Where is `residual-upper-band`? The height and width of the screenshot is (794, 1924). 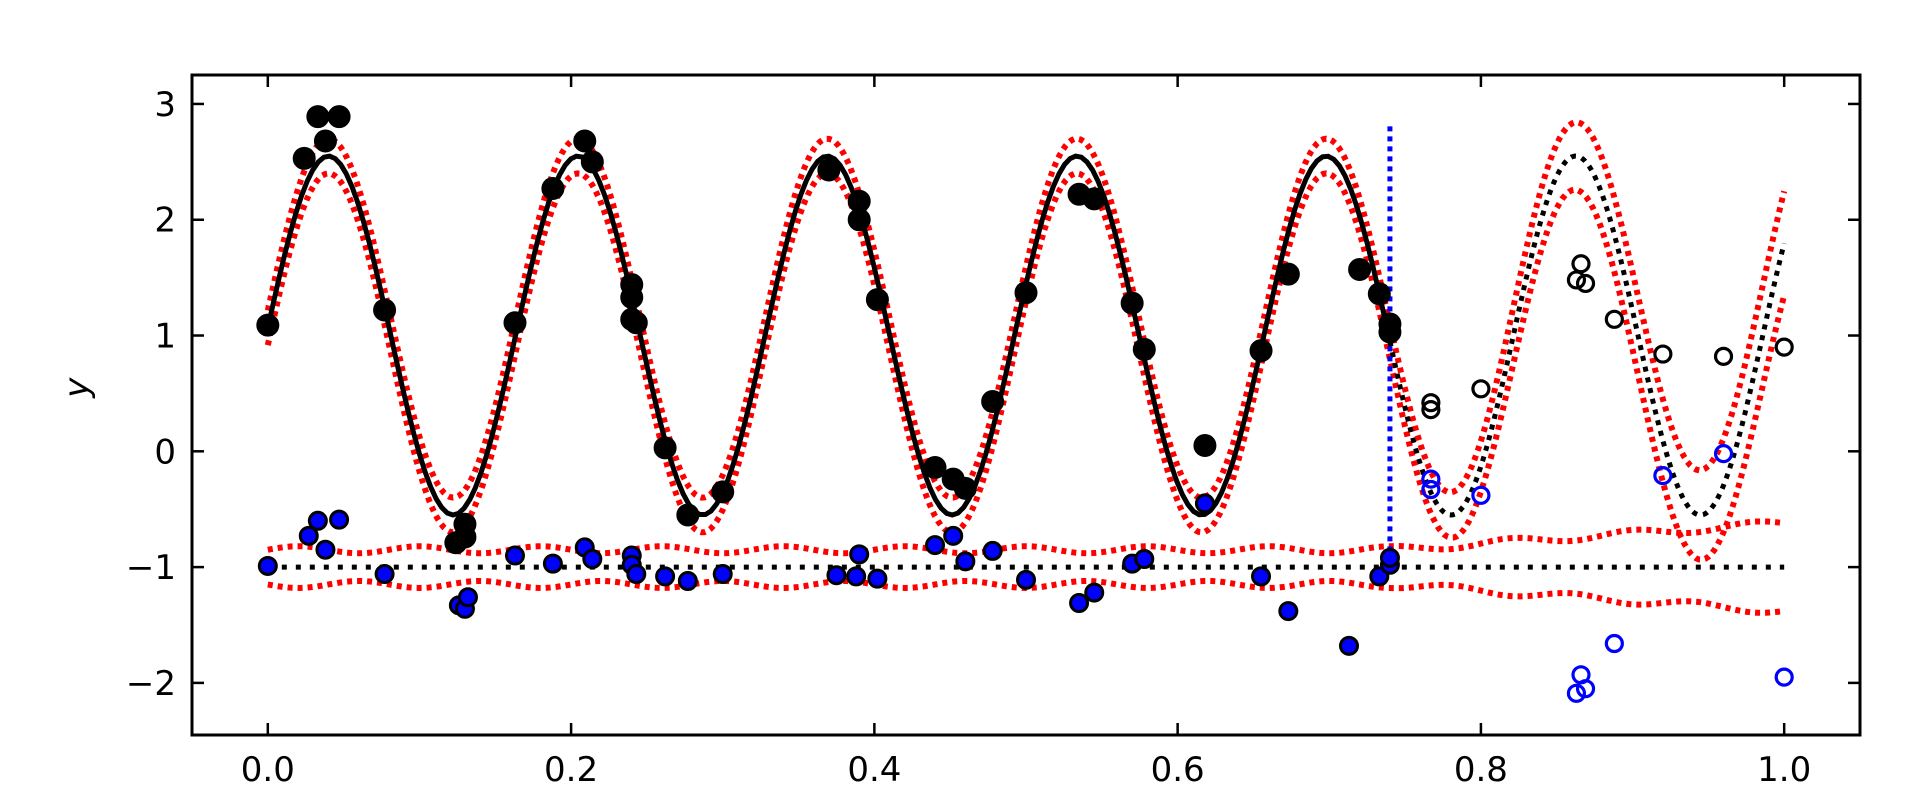 residual-upper-band is located at coordinates (1026, 537).